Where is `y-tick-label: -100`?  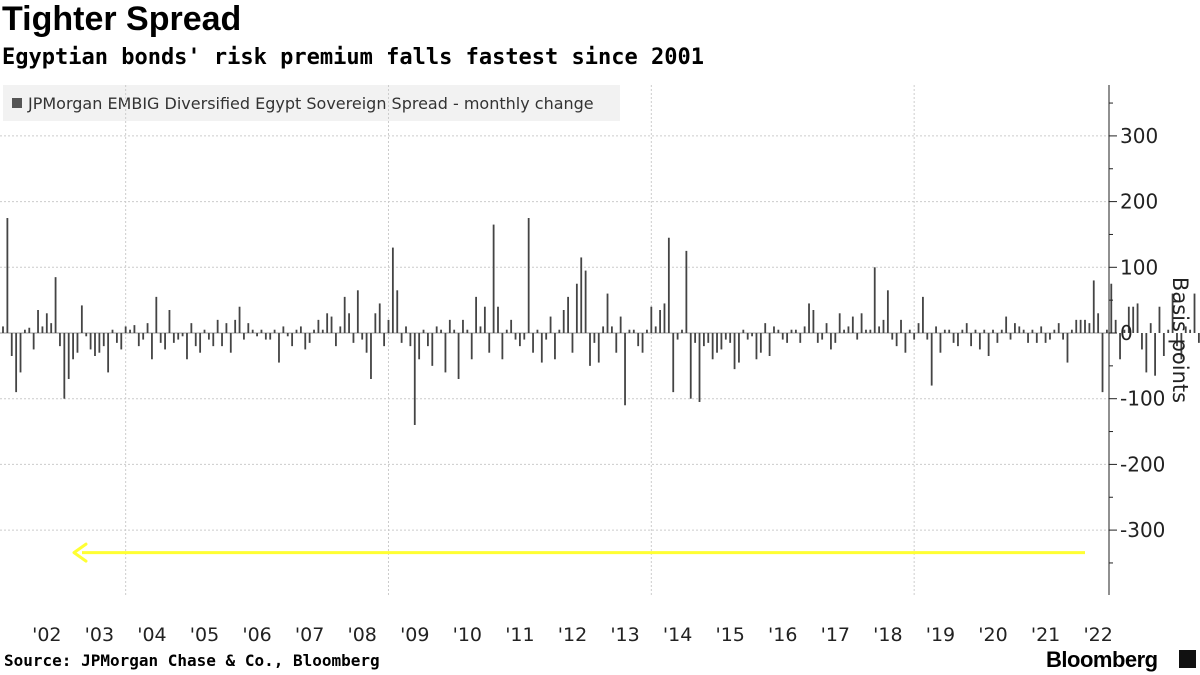 y-tick-label: -100 is located at coordinates (1142, 399).